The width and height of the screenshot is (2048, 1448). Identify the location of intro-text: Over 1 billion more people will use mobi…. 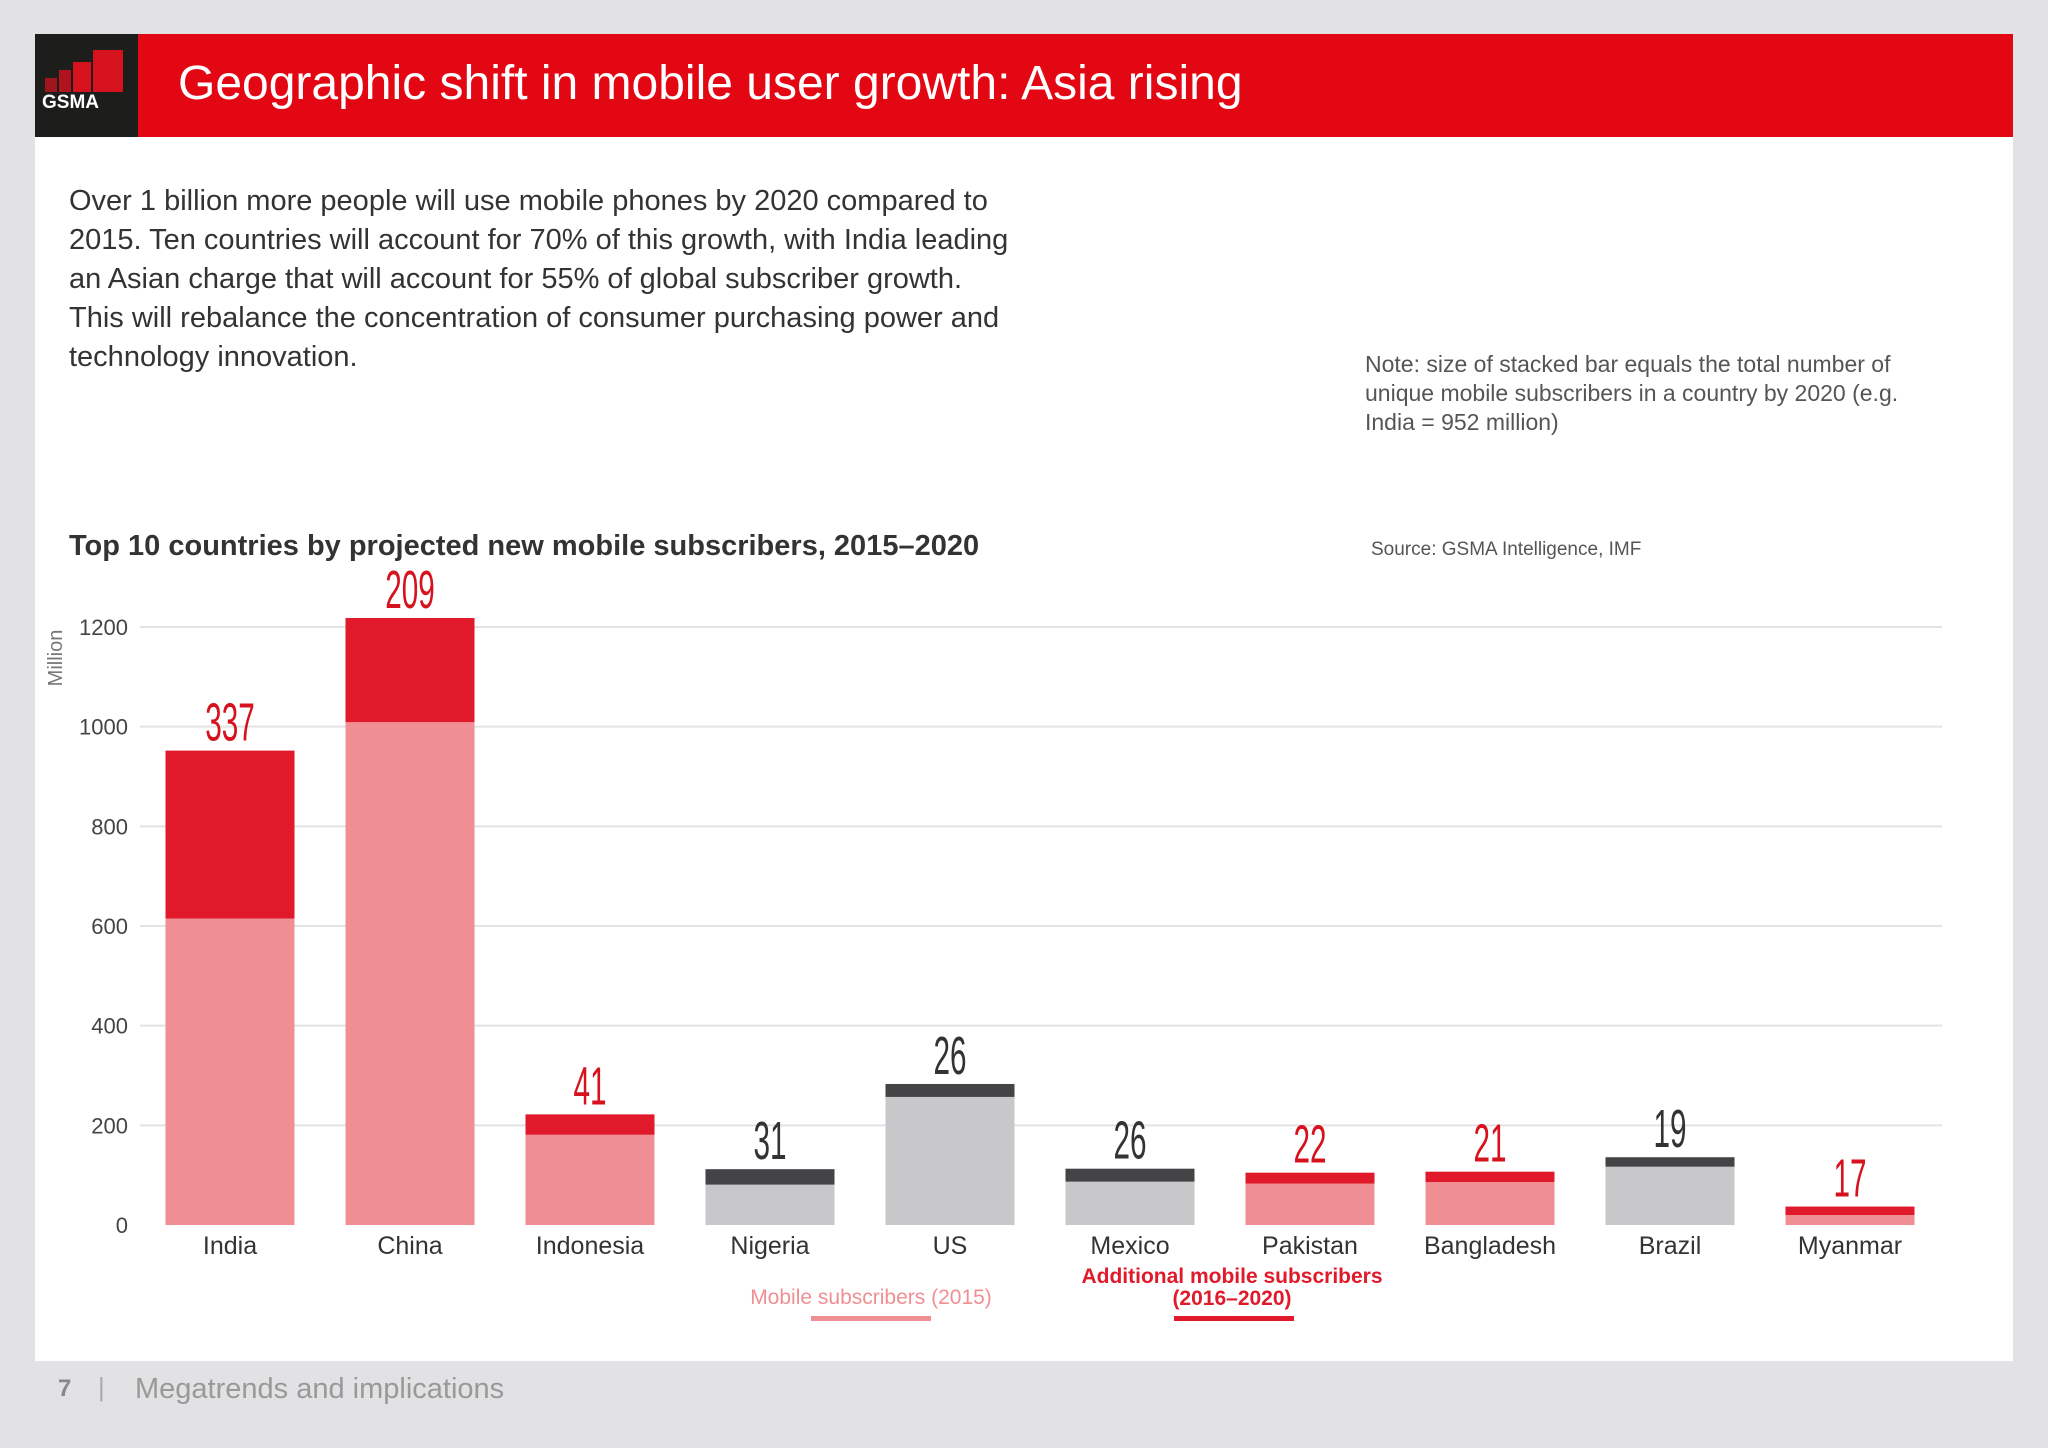
(539, 279).